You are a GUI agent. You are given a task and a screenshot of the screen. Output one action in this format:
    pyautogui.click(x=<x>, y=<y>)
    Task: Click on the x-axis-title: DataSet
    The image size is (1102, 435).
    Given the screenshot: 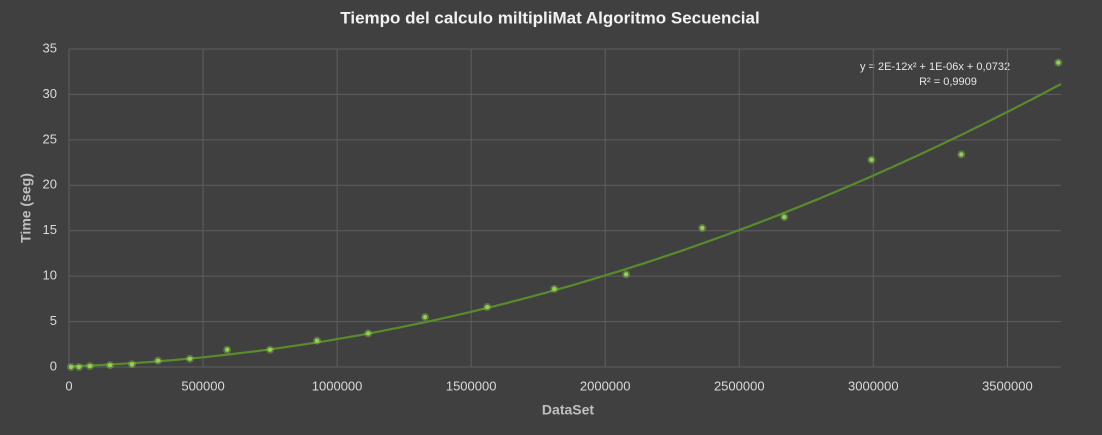 What is the action you would take?
    pyautogui.click(x=568, y=410)
    